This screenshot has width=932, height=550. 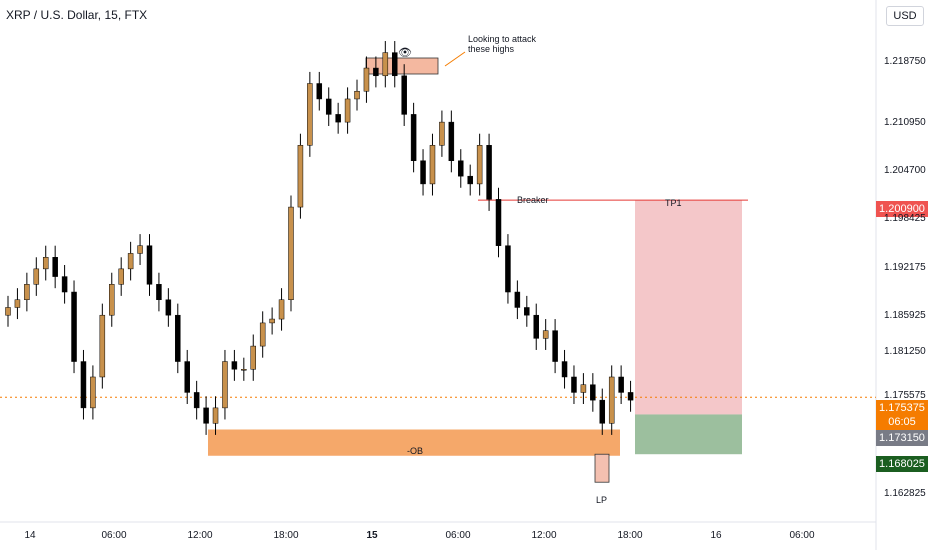 I want to click on time-axis-label: 15, so click(x=372, y=535).